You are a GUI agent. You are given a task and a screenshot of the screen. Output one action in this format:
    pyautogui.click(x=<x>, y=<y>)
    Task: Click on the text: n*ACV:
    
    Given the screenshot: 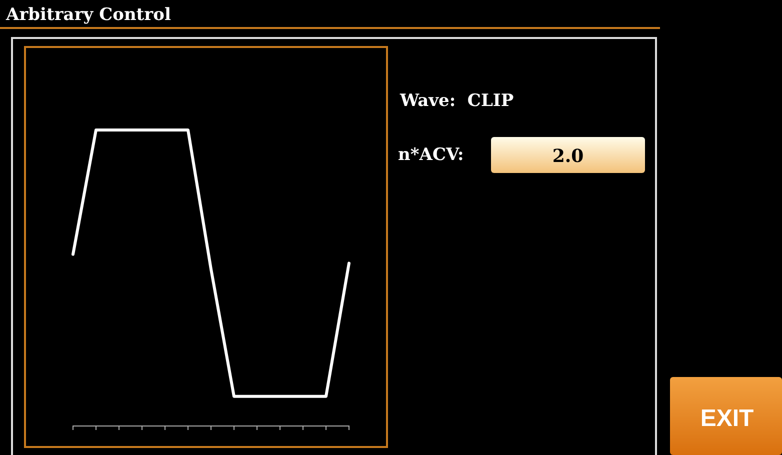 What is the action you would take?
    pyautogui.click(x=431, y=155)
    